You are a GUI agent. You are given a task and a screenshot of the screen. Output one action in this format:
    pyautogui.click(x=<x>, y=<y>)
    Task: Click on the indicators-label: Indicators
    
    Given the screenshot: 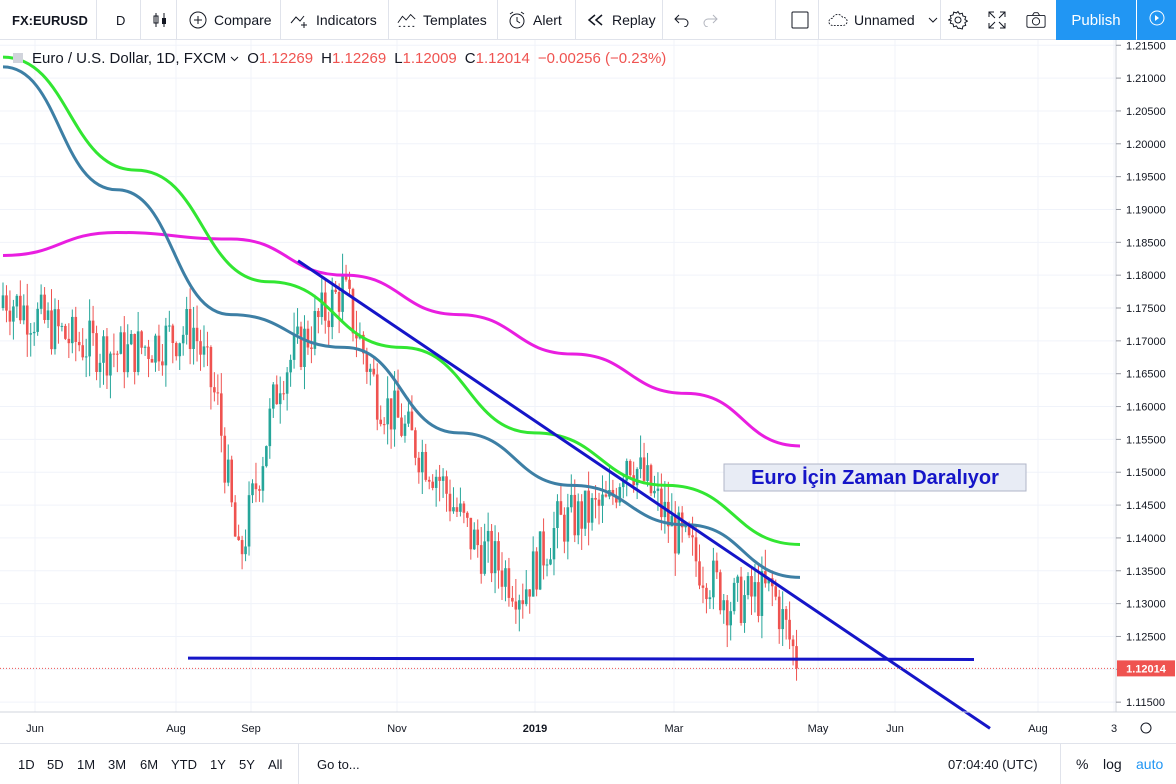 What is the action you would take?
    pyautogui.click(x=346, y=20)
    